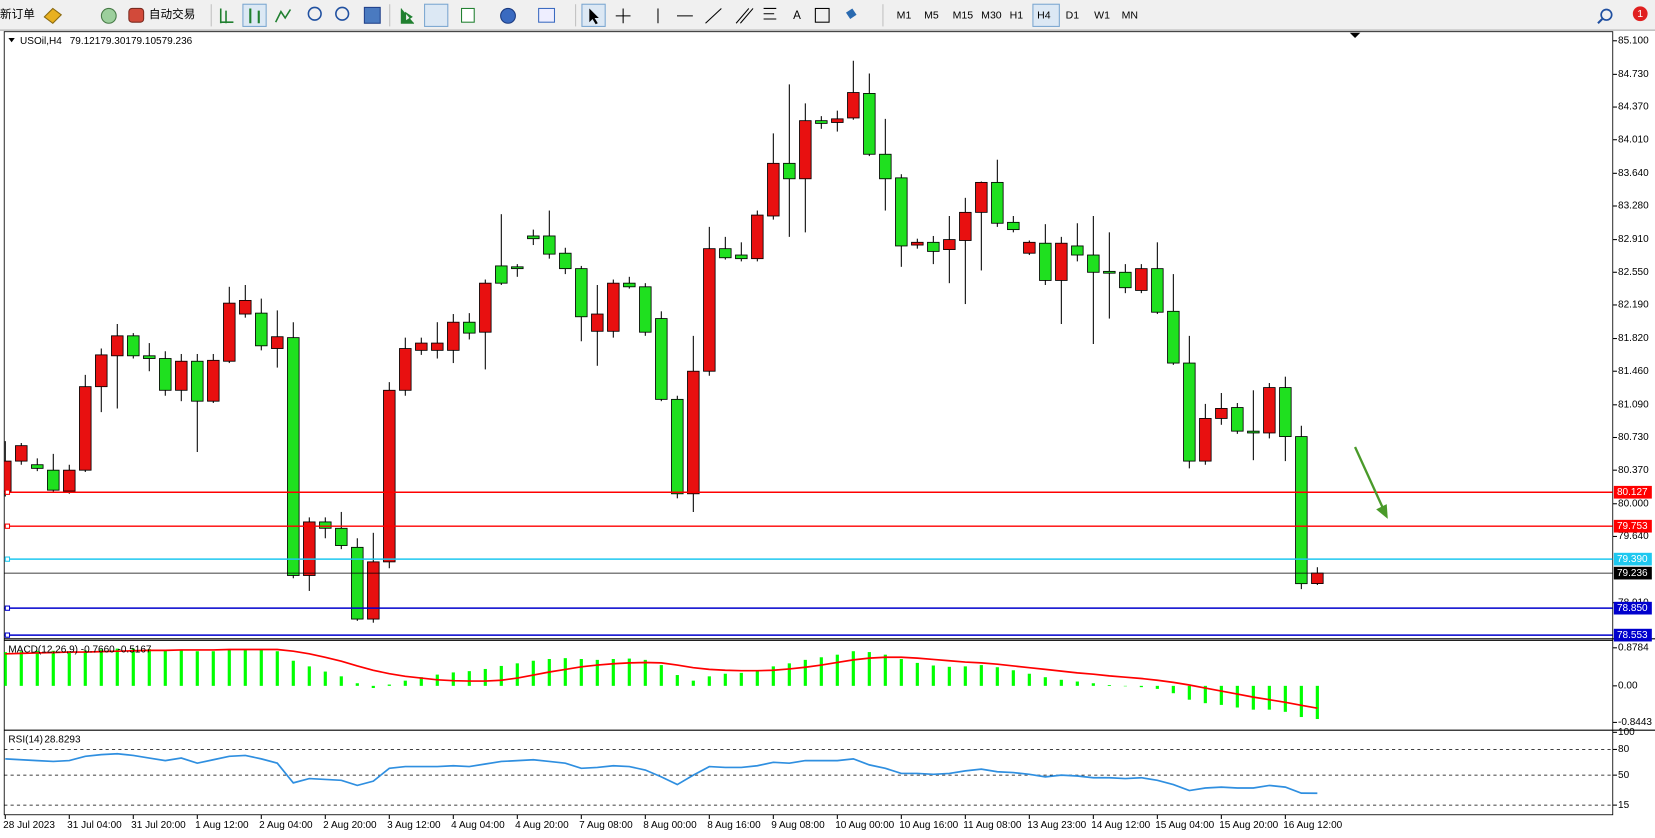 Image resolution: width=1655 pixels, height=838 pixels. Describe the element at coordinates (931, 16) in the screenshot. I see `timeframe-button: M5` at that location.